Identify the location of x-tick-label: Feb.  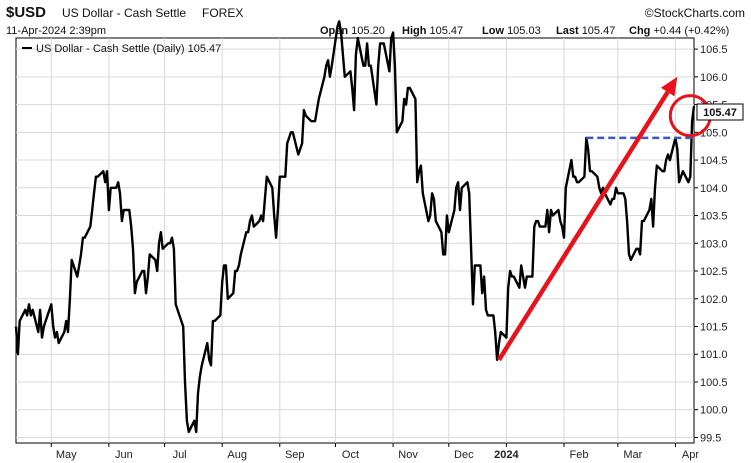
(578, 455).